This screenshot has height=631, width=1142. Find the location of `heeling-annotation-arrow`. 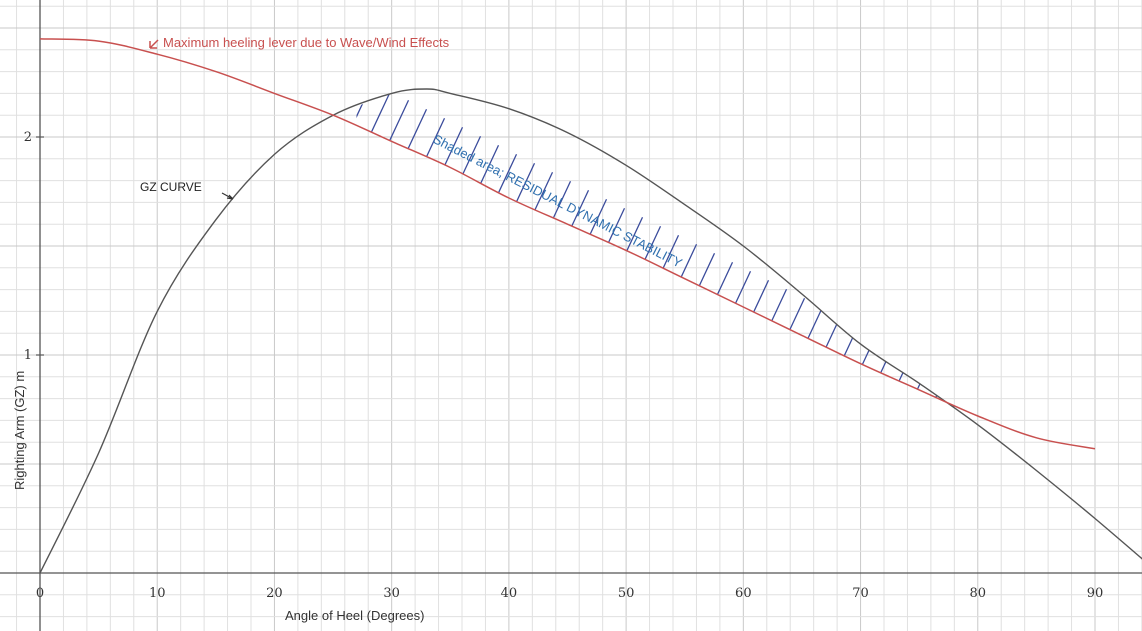

heeling-annotation-arrow is located at coordinates (154, 44).